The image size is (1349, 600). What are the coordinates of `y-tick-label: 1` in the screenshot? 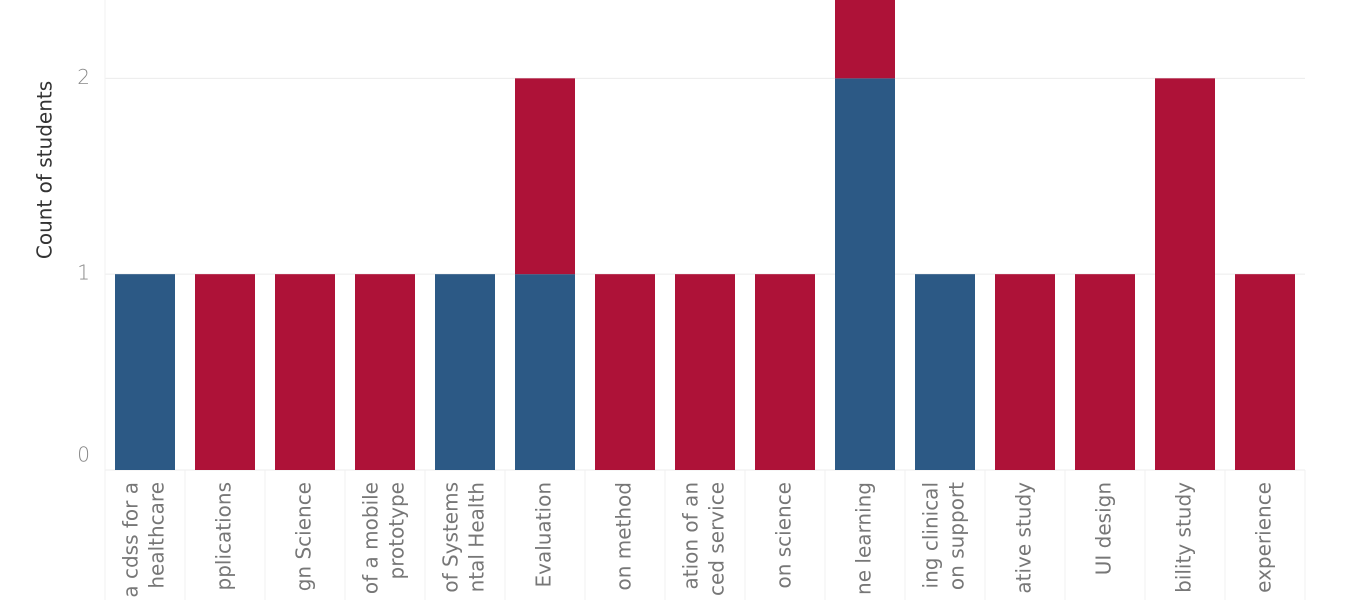 It's located at (83, 273).